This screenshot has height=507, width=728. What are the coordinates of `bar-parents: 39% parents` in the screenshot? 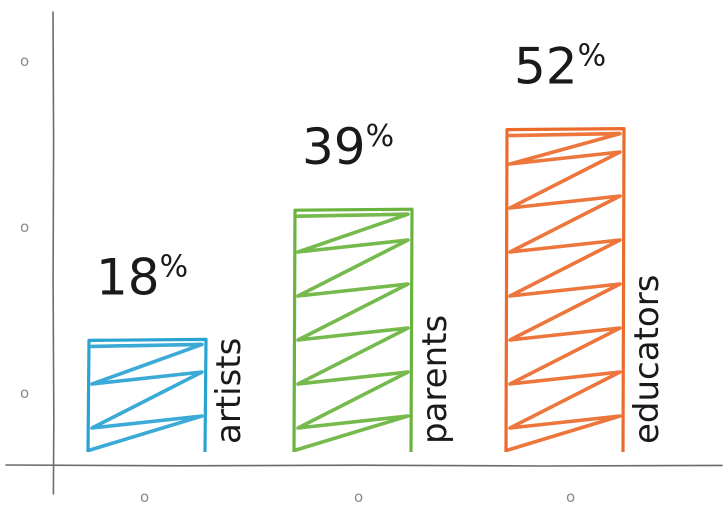 It's located at (373, 285).